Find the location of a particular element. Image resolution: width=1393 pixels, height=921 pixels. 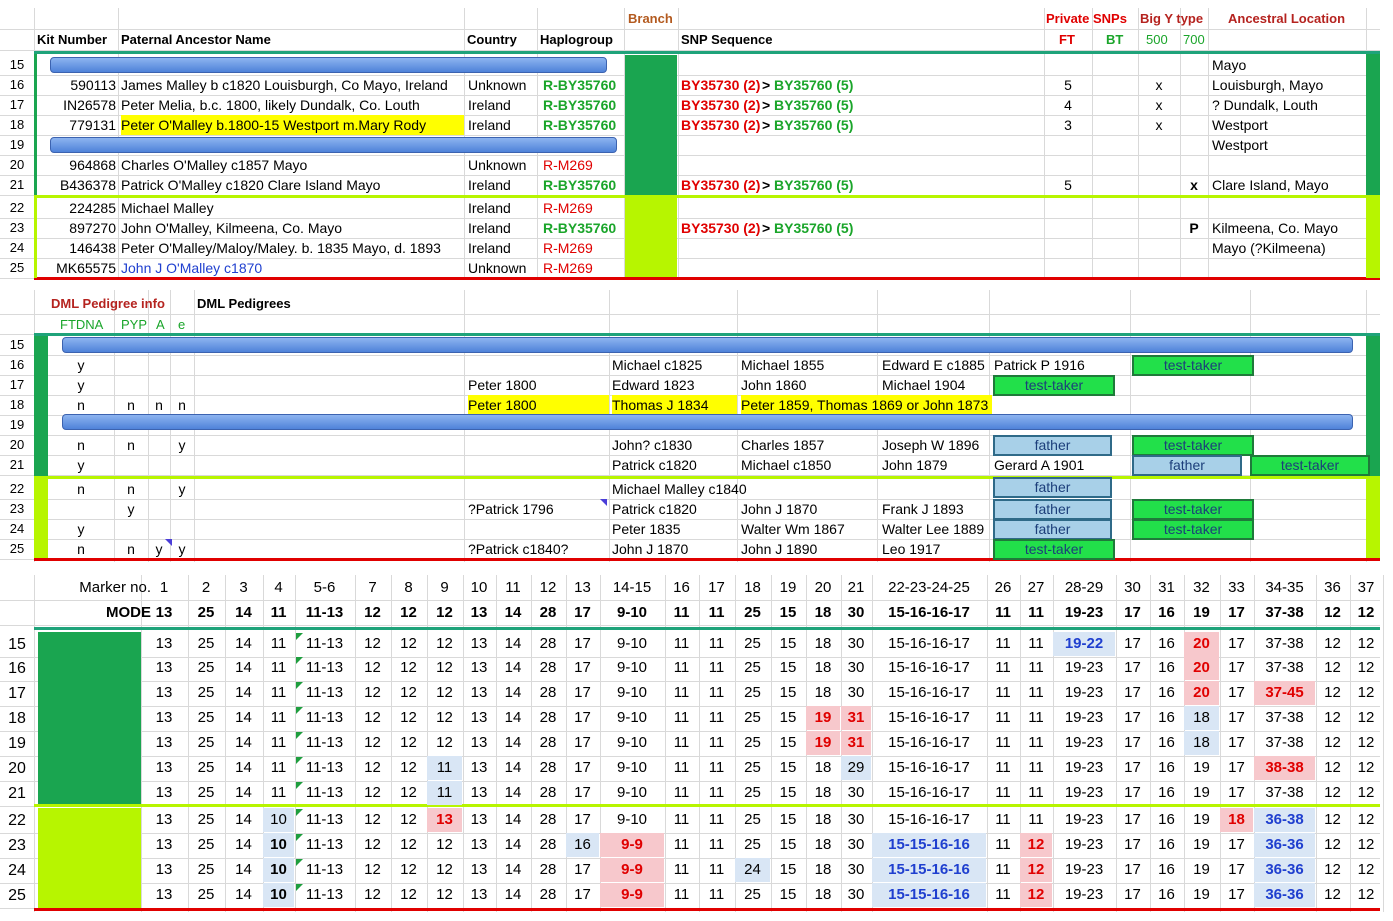

pedigree-gen-3: John 1860 is located at coordinates (774, 385).